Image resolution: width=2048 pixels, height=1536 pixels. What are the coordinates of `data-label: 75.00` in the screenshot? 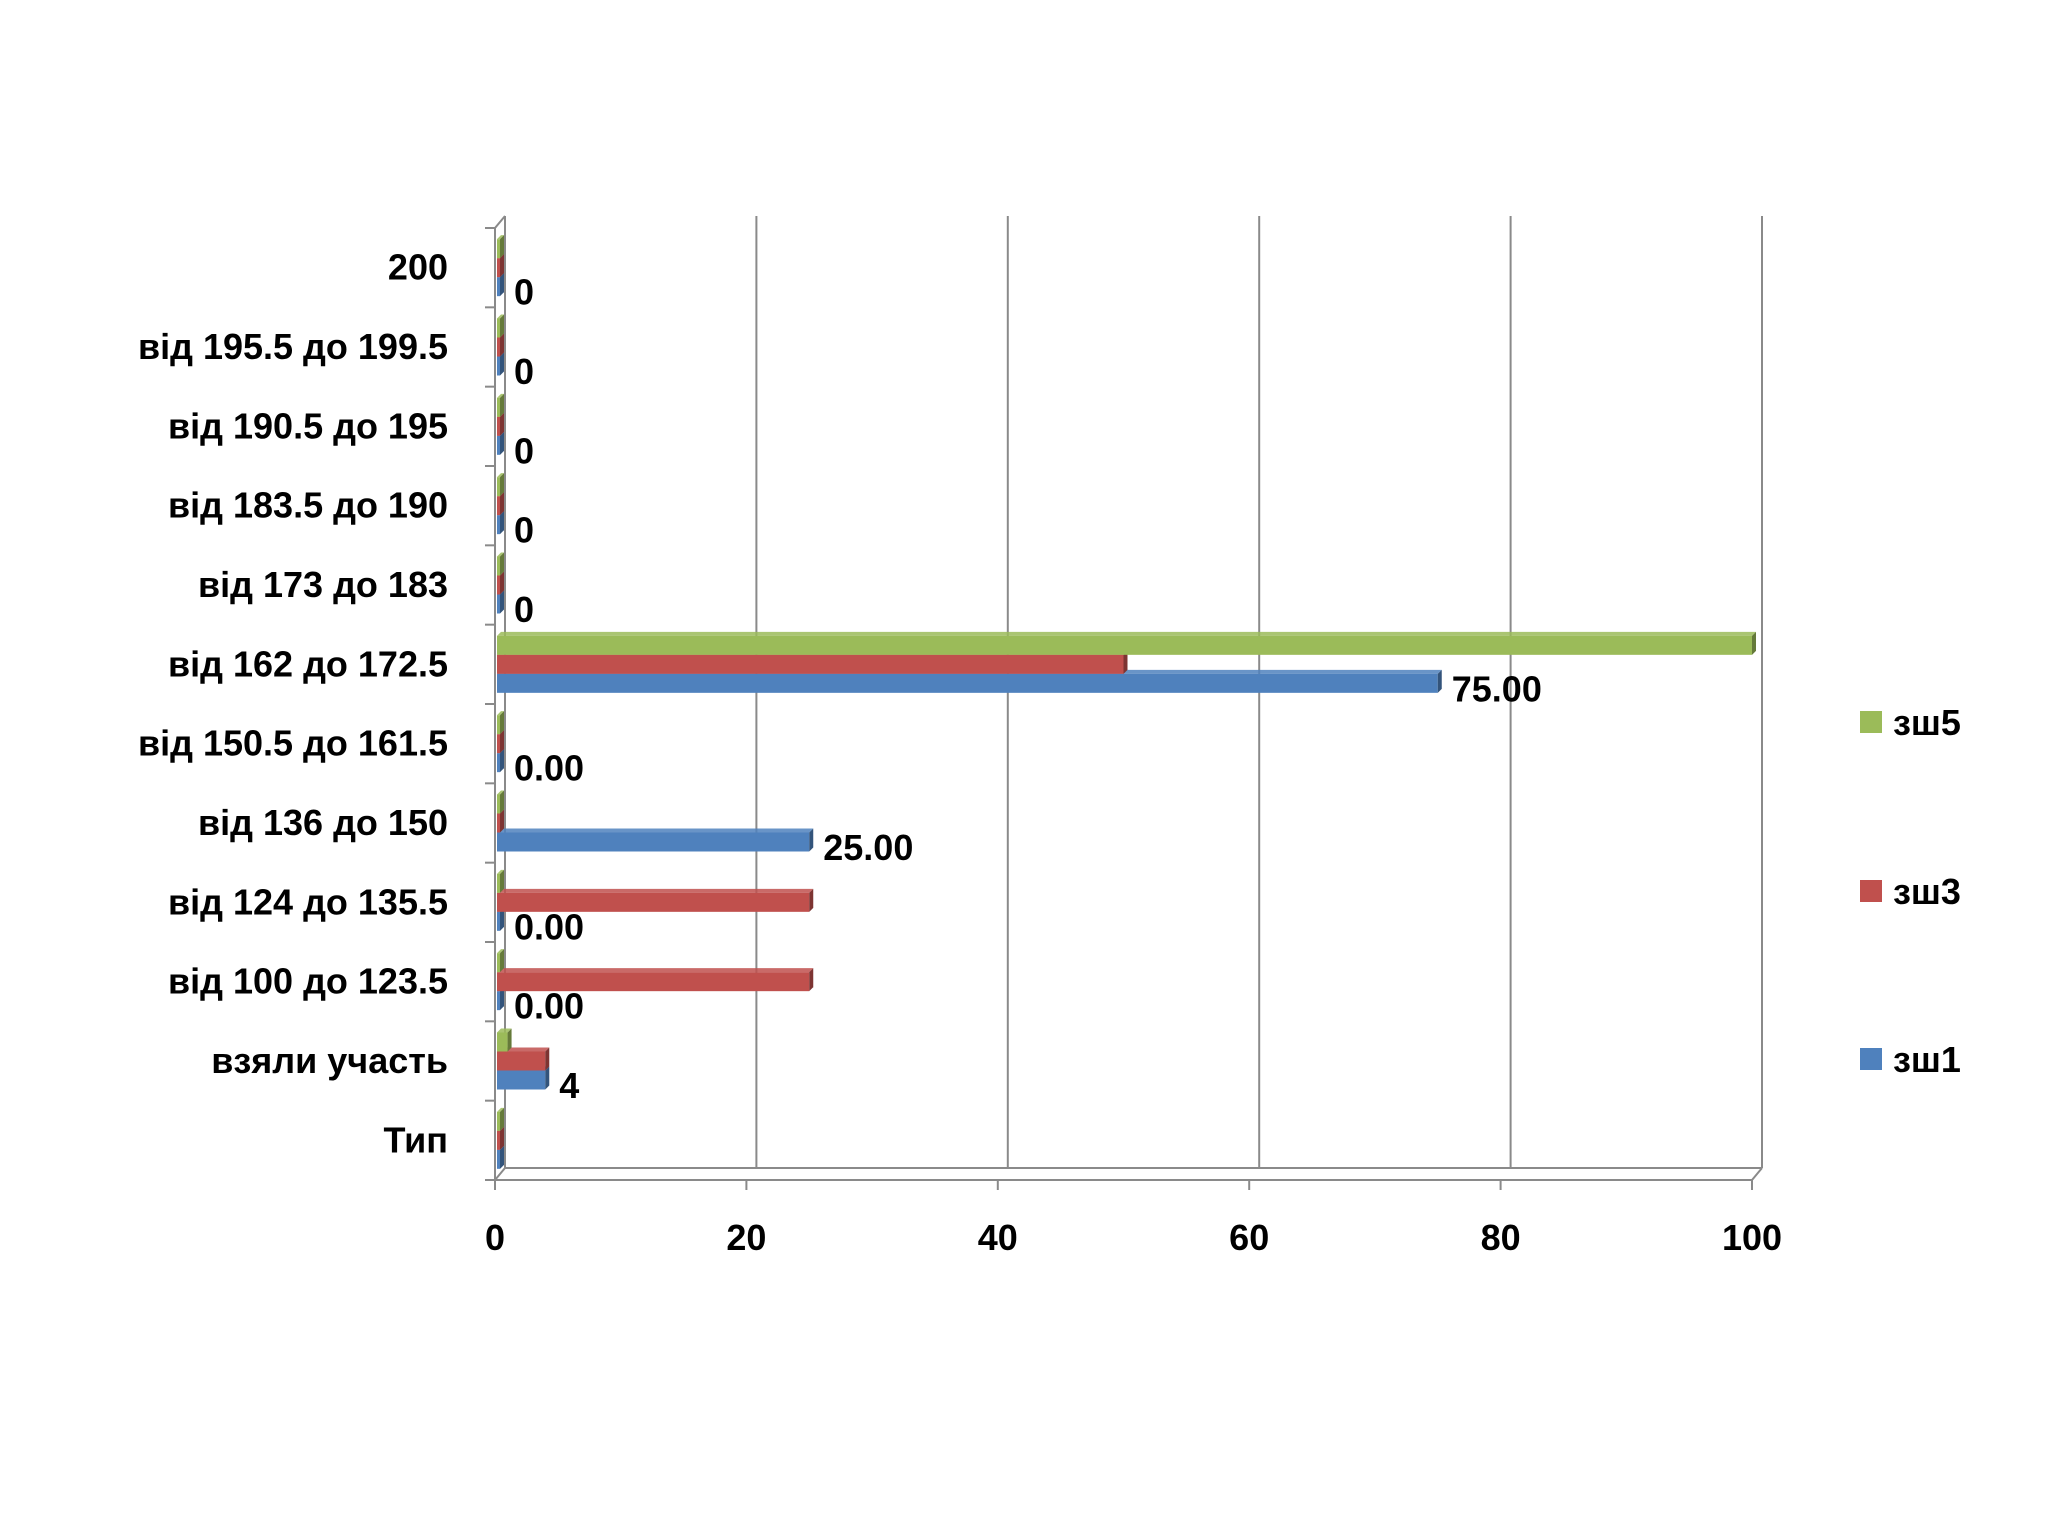 It's located at (1497, 688).